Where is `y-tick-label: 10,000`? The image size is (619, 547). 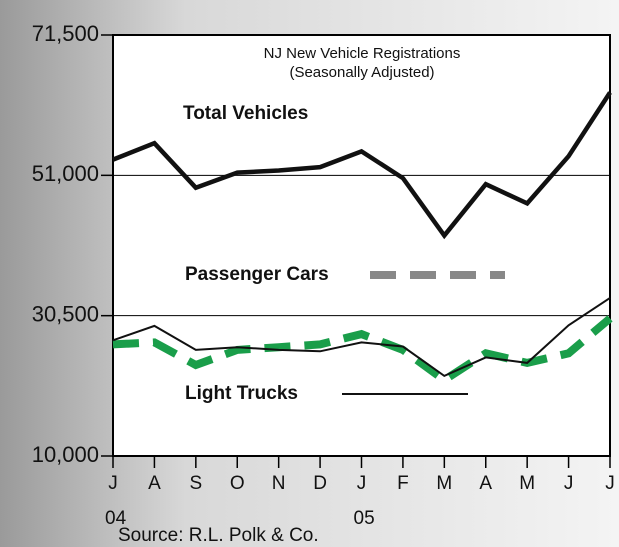
y-tick-label: 10,000 is located at coordinates (65, 454).